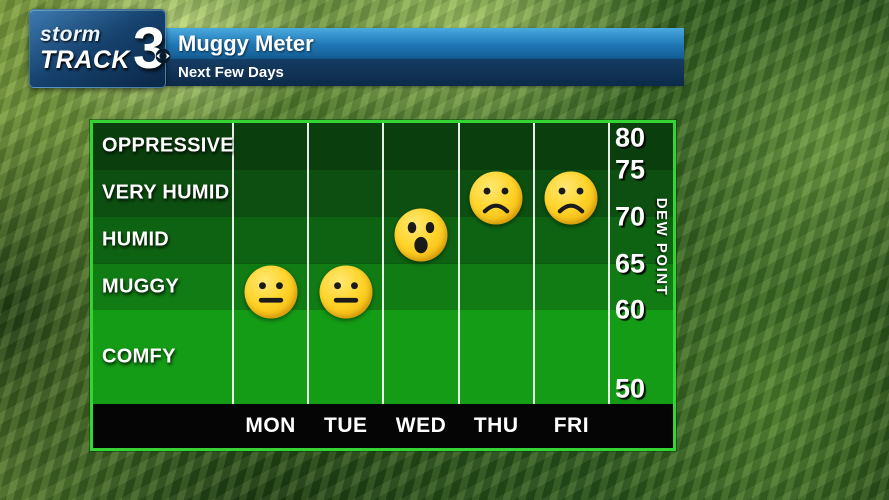  Describe the element at coordinates (231, 72) in the screenshot. I see `page-subtitle: Next Few Days` at that location.